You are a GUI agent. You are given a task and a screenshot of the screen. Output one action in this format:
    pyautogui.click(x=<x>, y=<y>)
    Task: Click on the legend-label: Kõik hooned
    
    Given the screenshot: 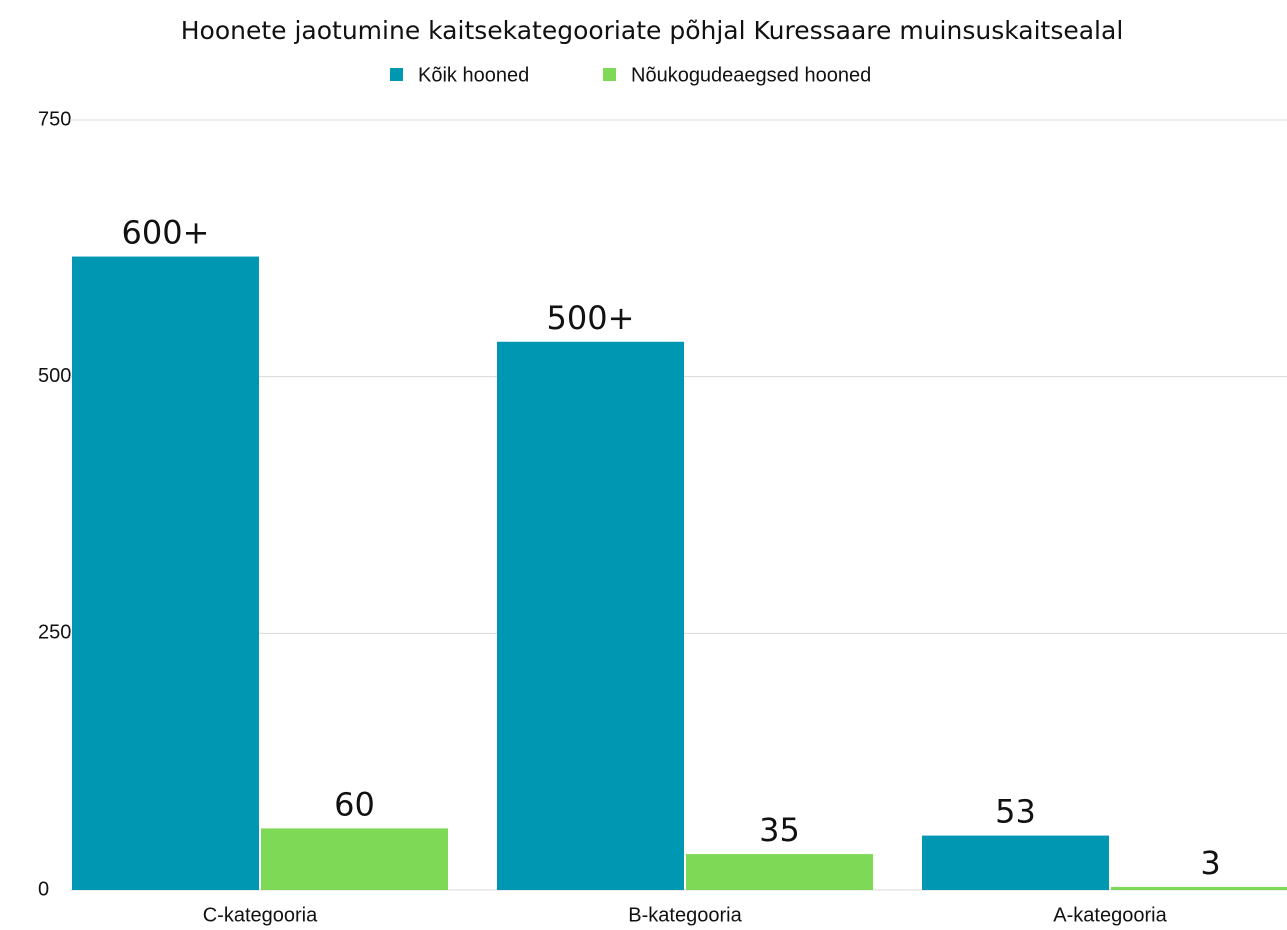 What is the action you would take?
    pyautogui.click(x=473, y=75)
    